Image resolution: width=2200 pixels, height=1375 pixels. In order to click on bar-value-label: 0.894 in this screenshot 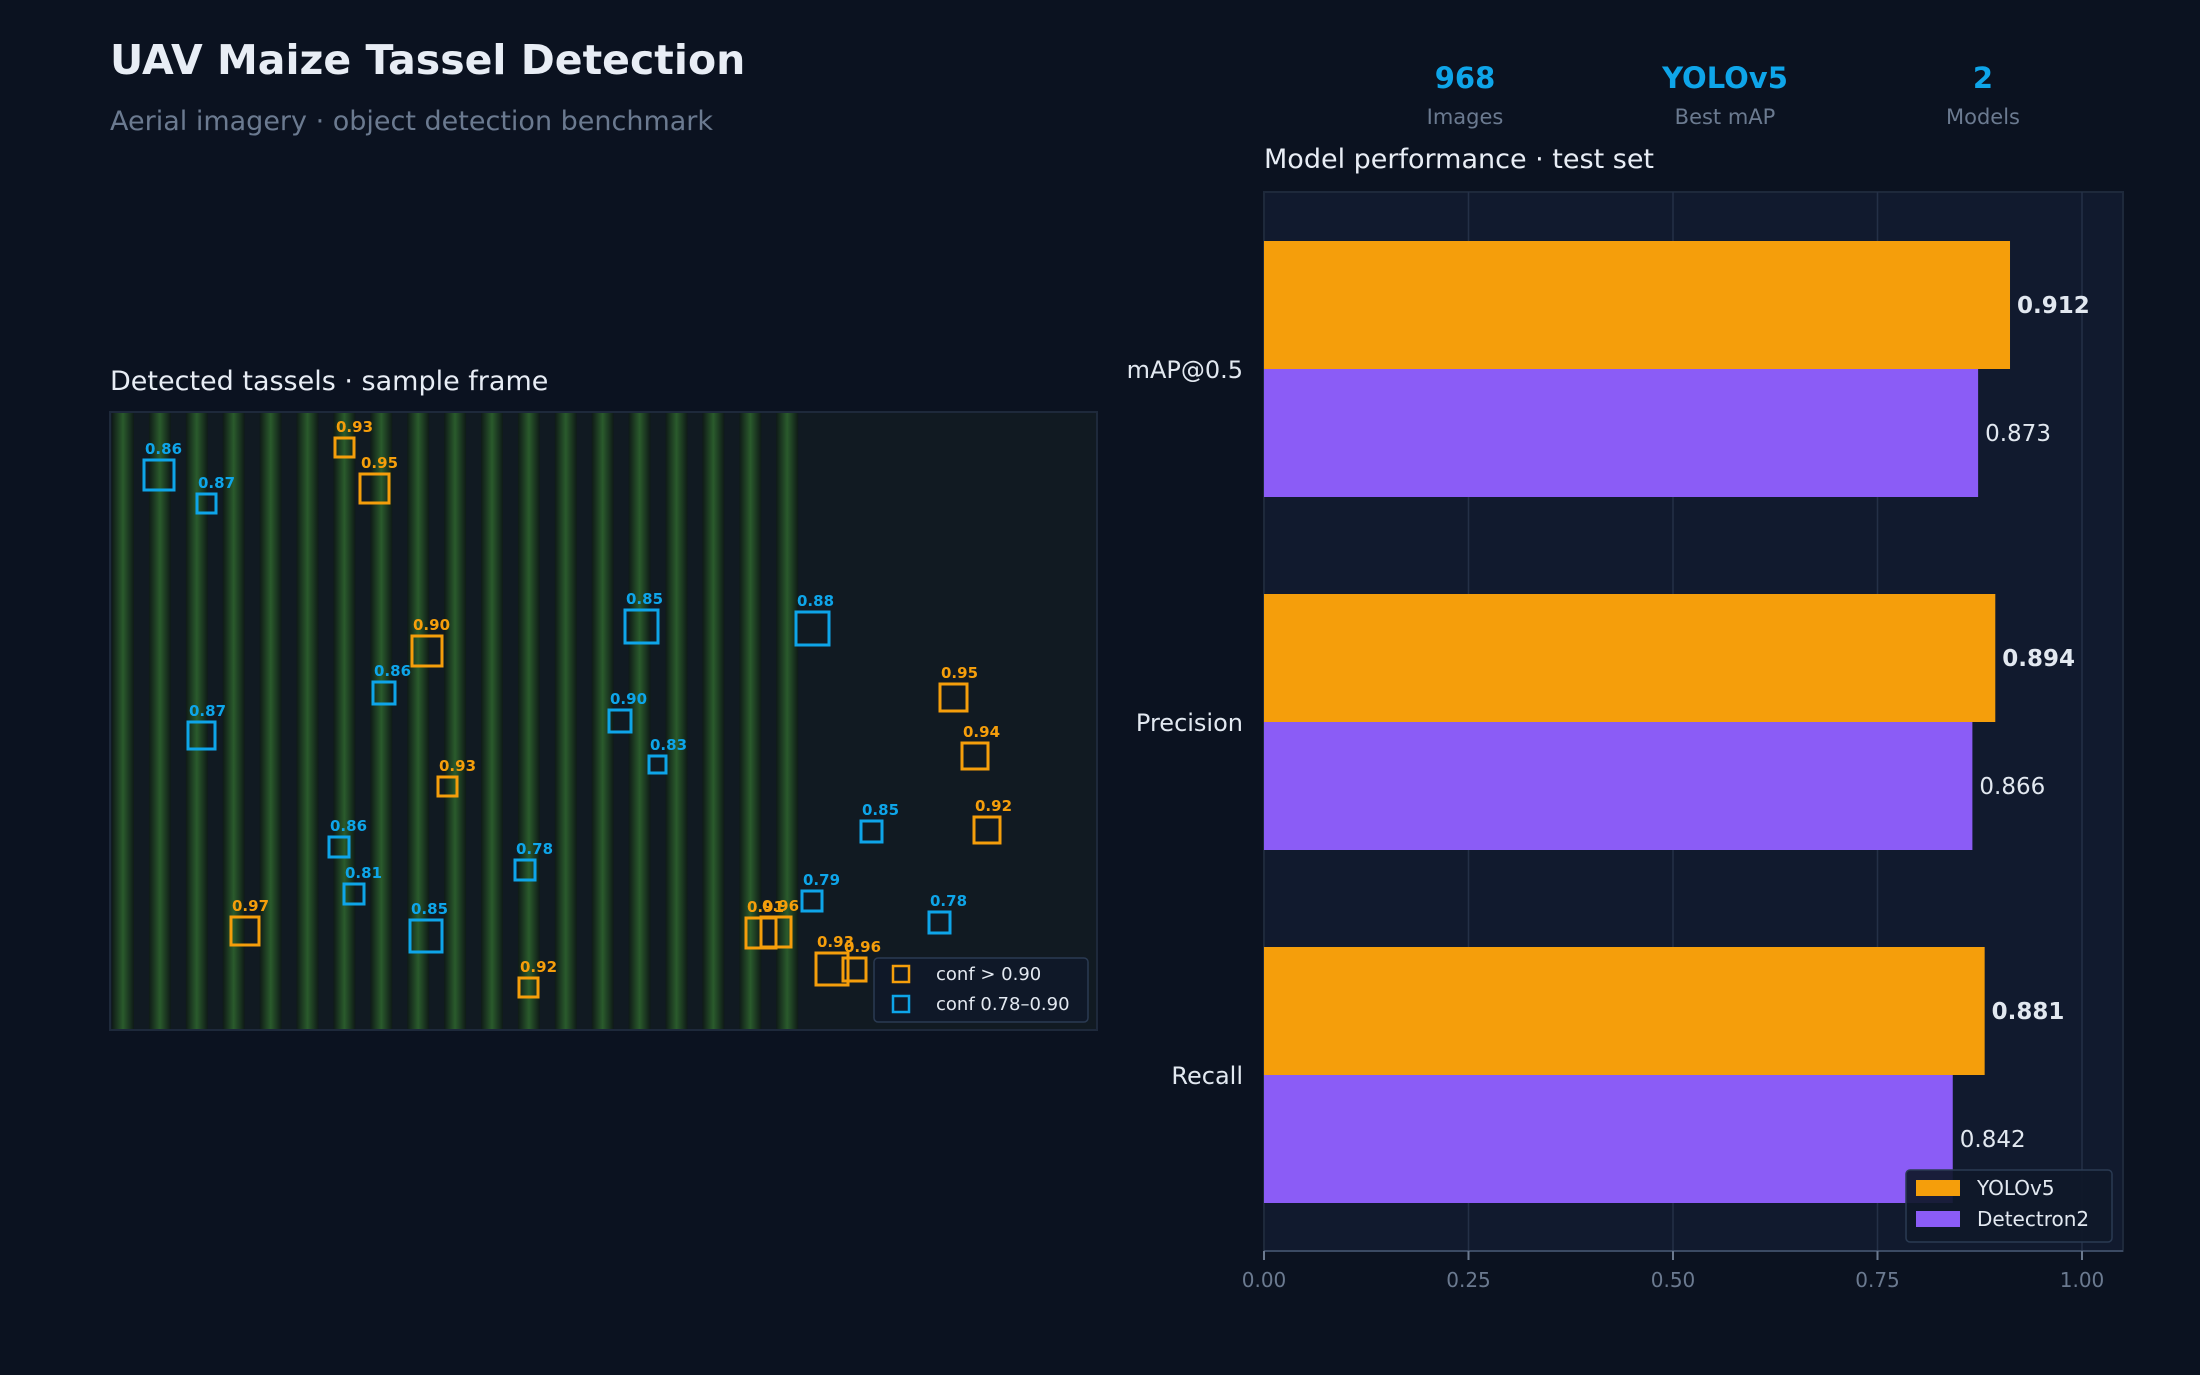, I will do `click(2038, 659)`.